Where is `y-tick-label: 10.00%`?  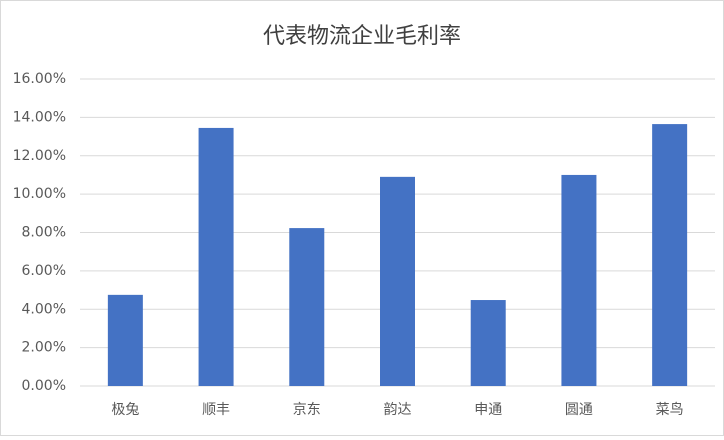
y-tick-label: 10.00% is located at coordinates (39, 194).